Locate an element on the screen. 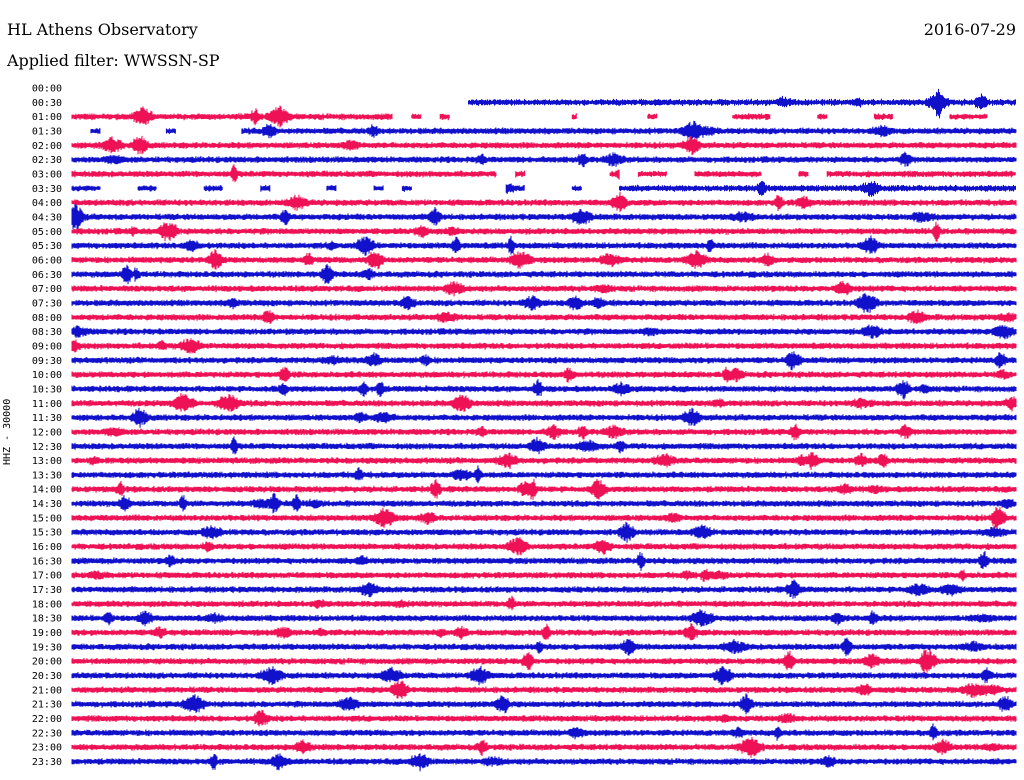  time-tick-label: 08:30 is located at coordinates (47, 332).